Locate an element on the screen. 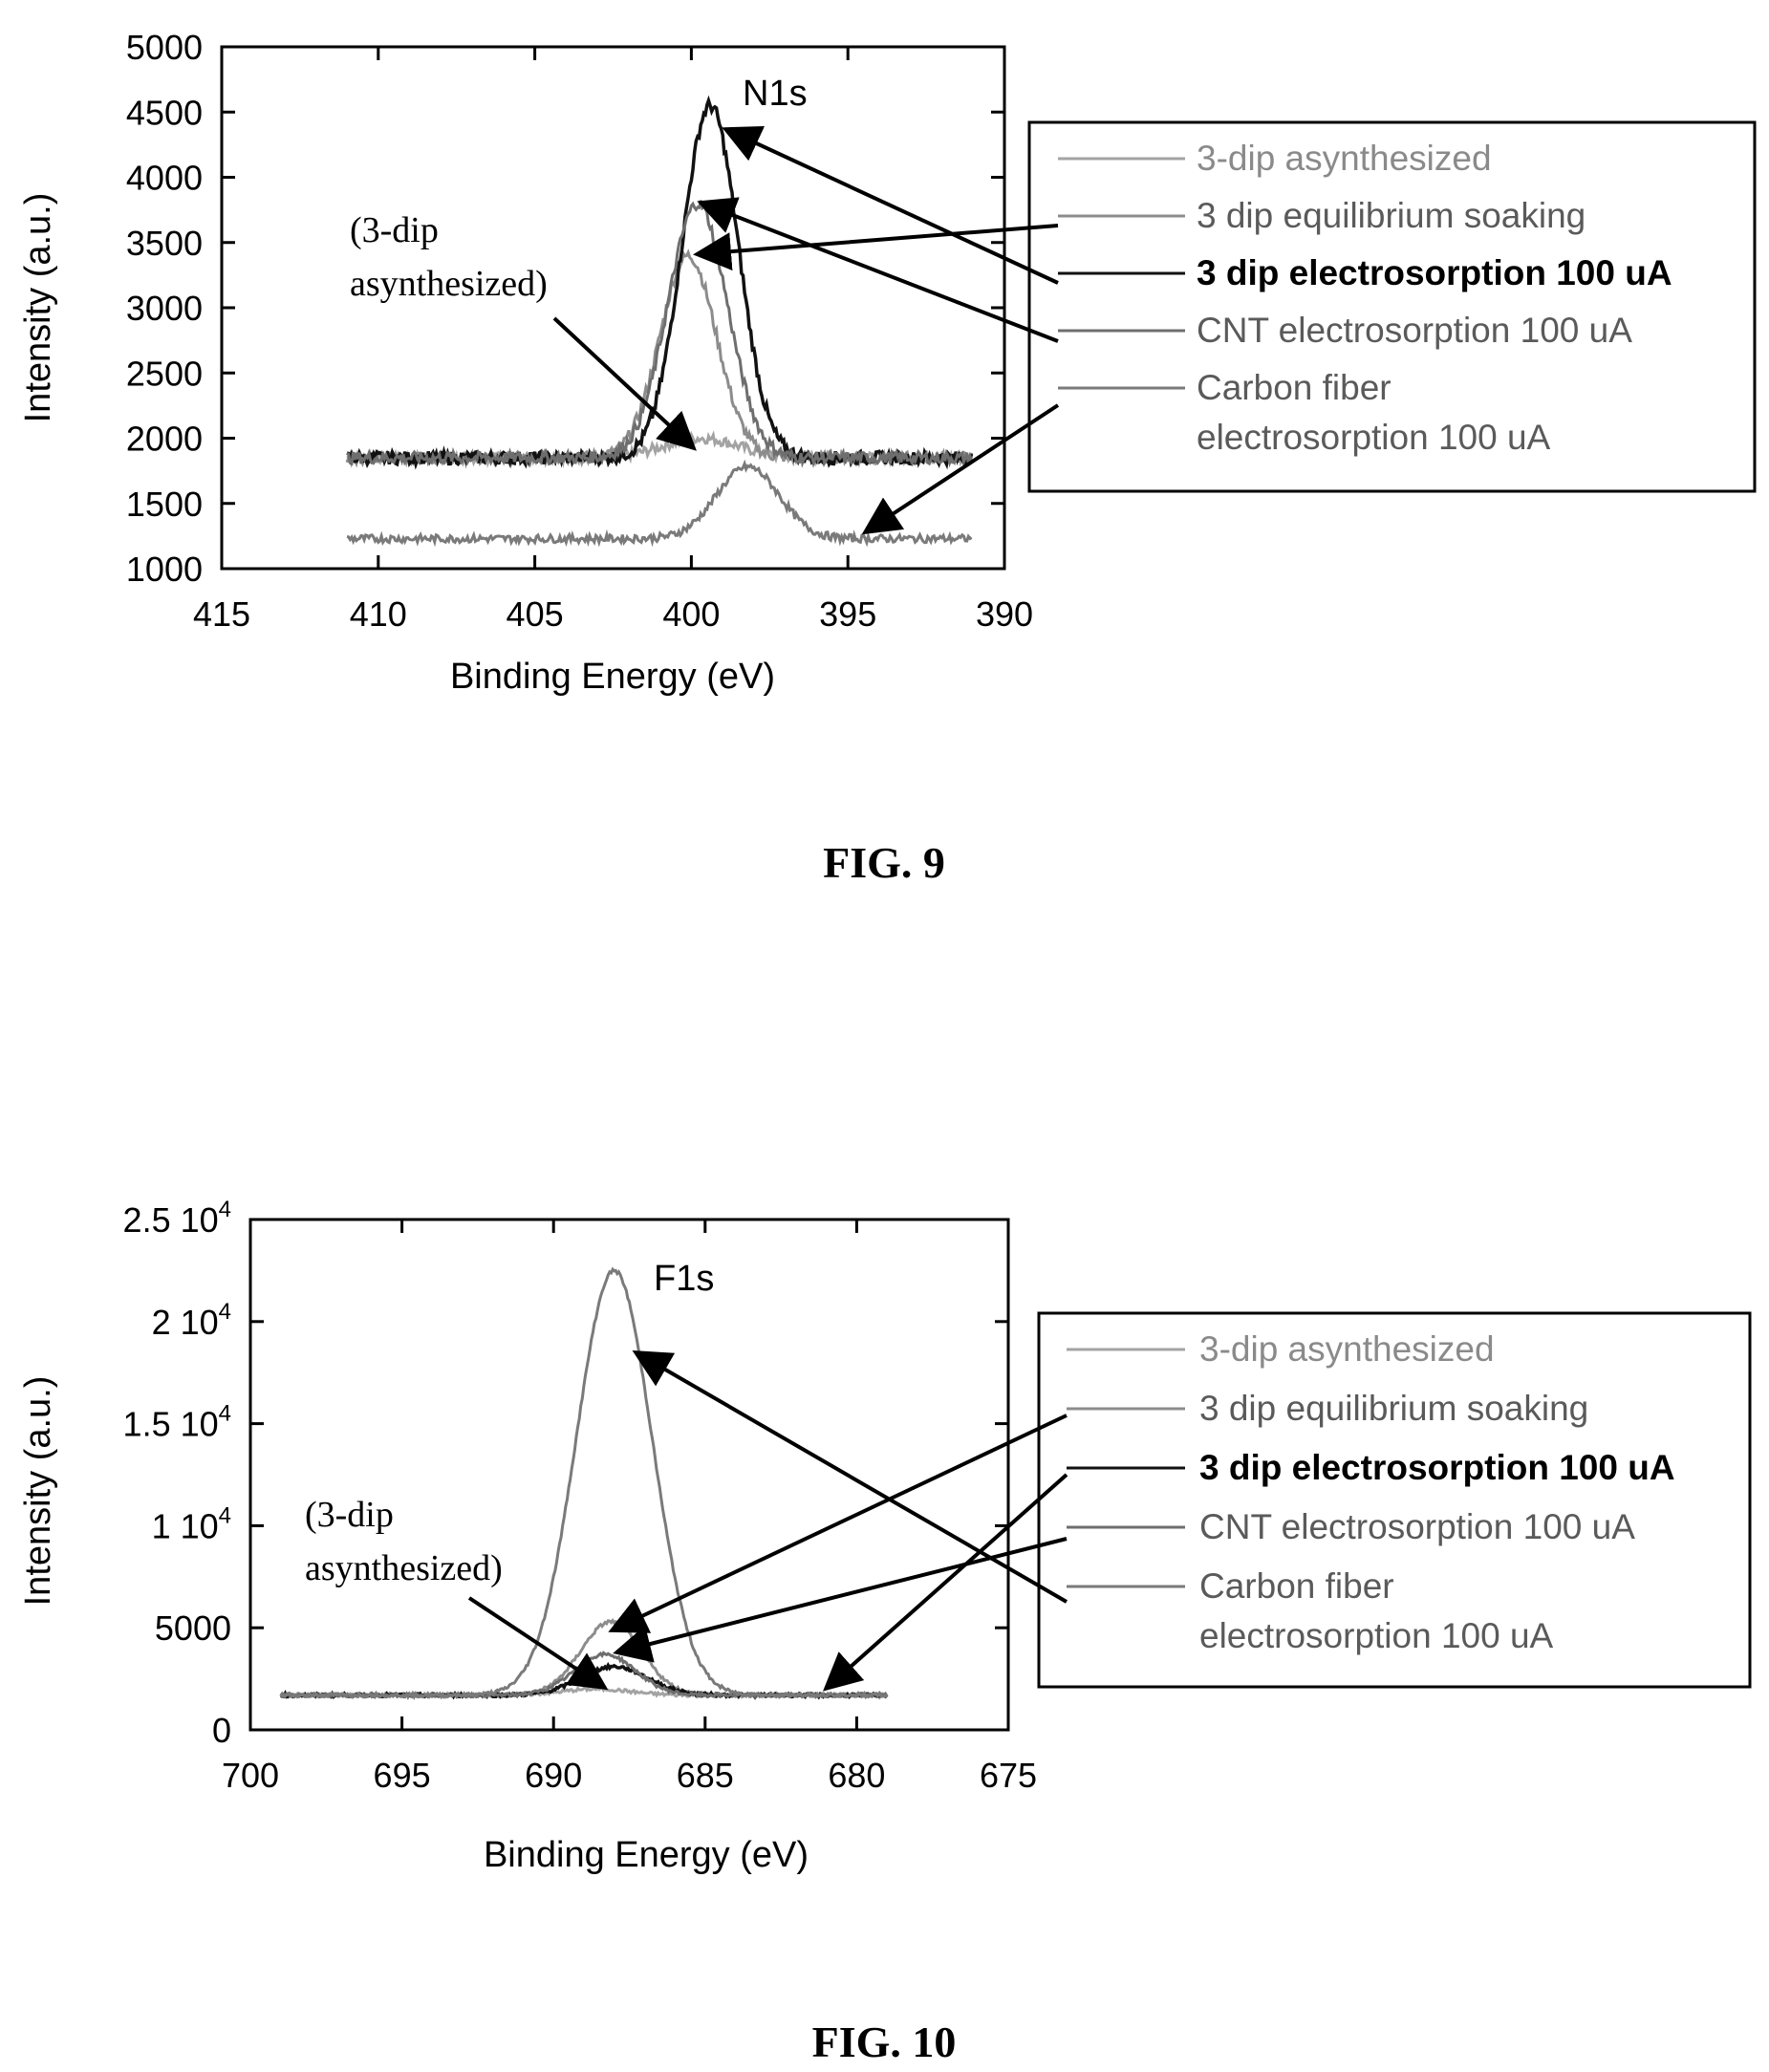 The image size is (1769, 2072). arrow-fig9-electrosorption is located at coordinates (890, 205).